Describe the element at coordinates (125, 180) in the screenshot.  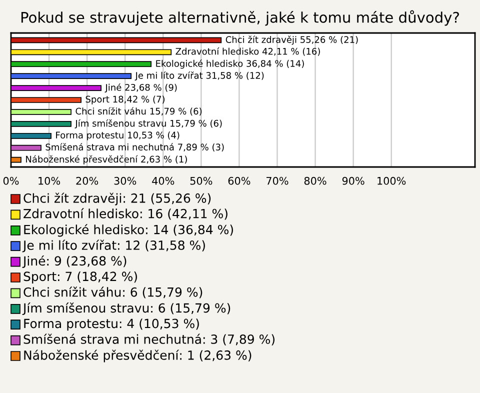
I see `x-tick-label: 30%` at that location.